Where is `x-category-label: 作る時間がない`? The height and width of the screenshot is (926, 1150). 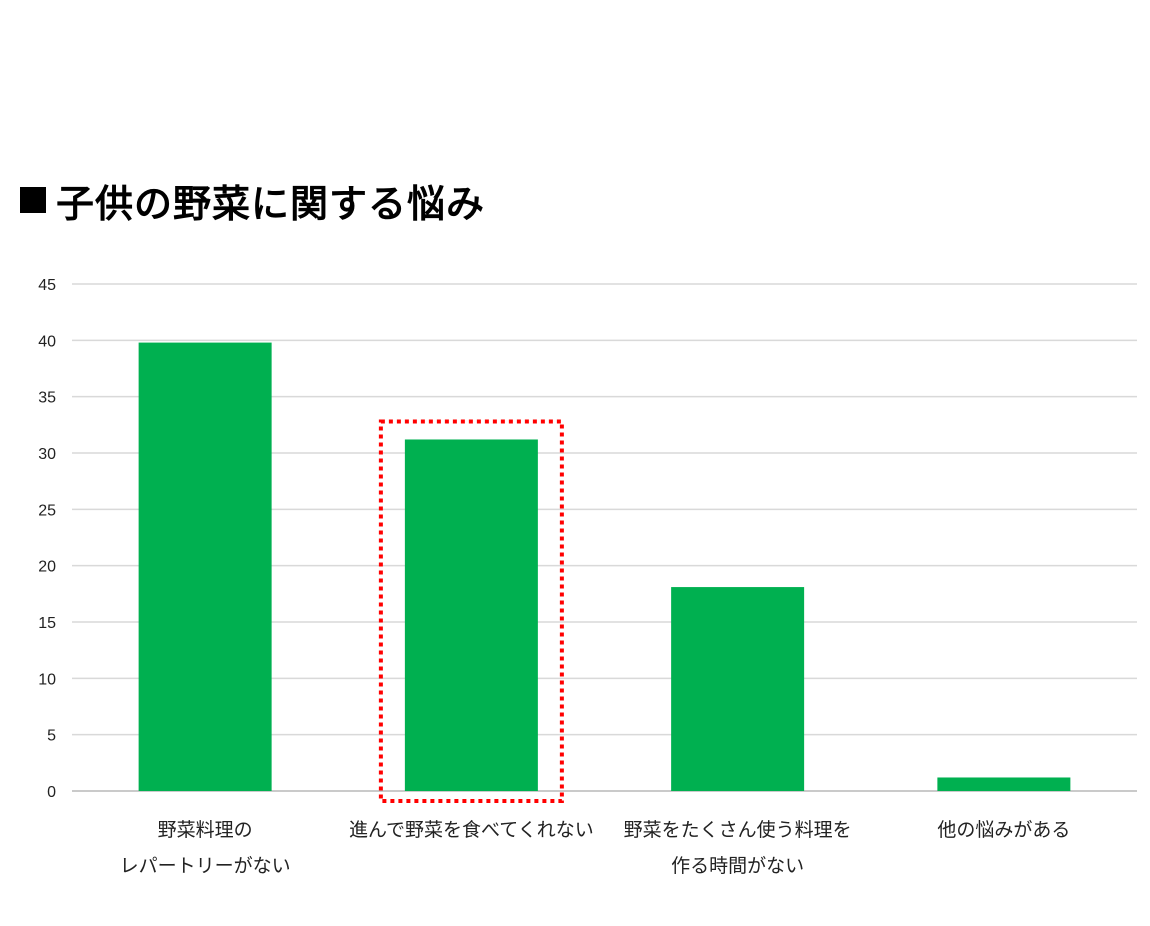 x-category-label: 作る時間がない is located at coordinates (737, 866).